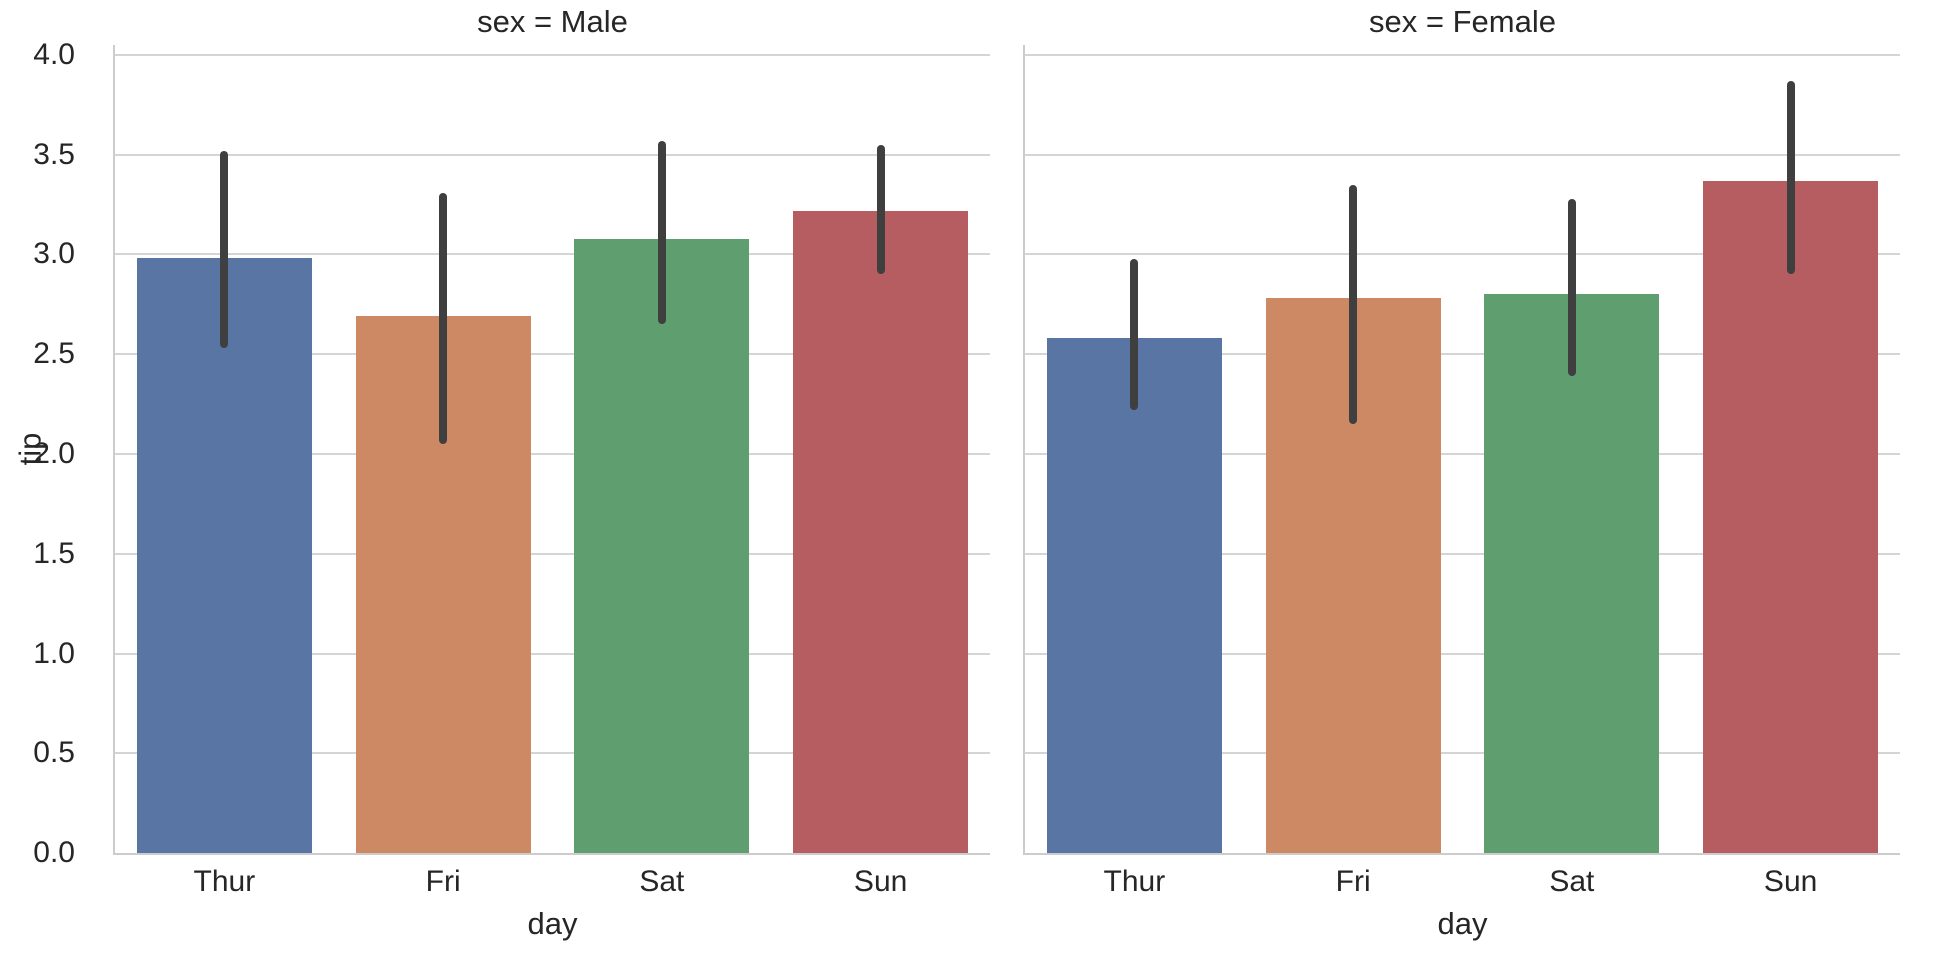 This screenshot has width=1948, height=954. Describe the element at coordinates (662, 881) in the screenshot. I see `x-tick-label-male-sat: Sat` at that location.